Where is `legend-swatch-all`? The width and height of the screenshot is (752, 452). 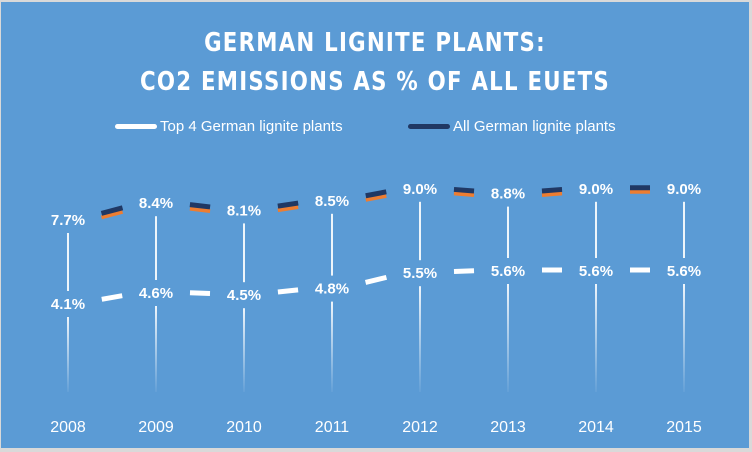 legend-swatch-all is located at coordinates (429, 126).